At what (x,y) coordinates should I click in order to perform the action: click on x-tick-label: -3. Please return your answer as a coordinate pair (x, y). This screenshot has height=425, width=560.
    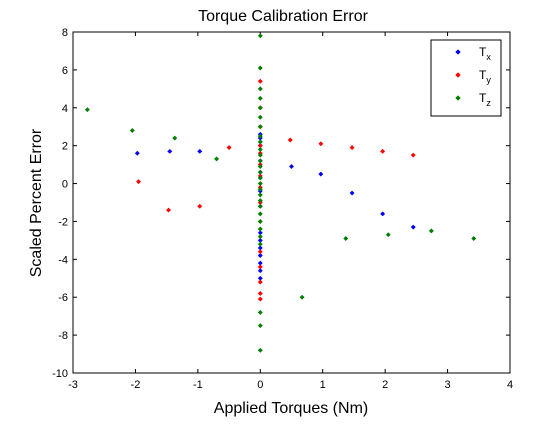
    Looking at the image, I should click on (73, 385).